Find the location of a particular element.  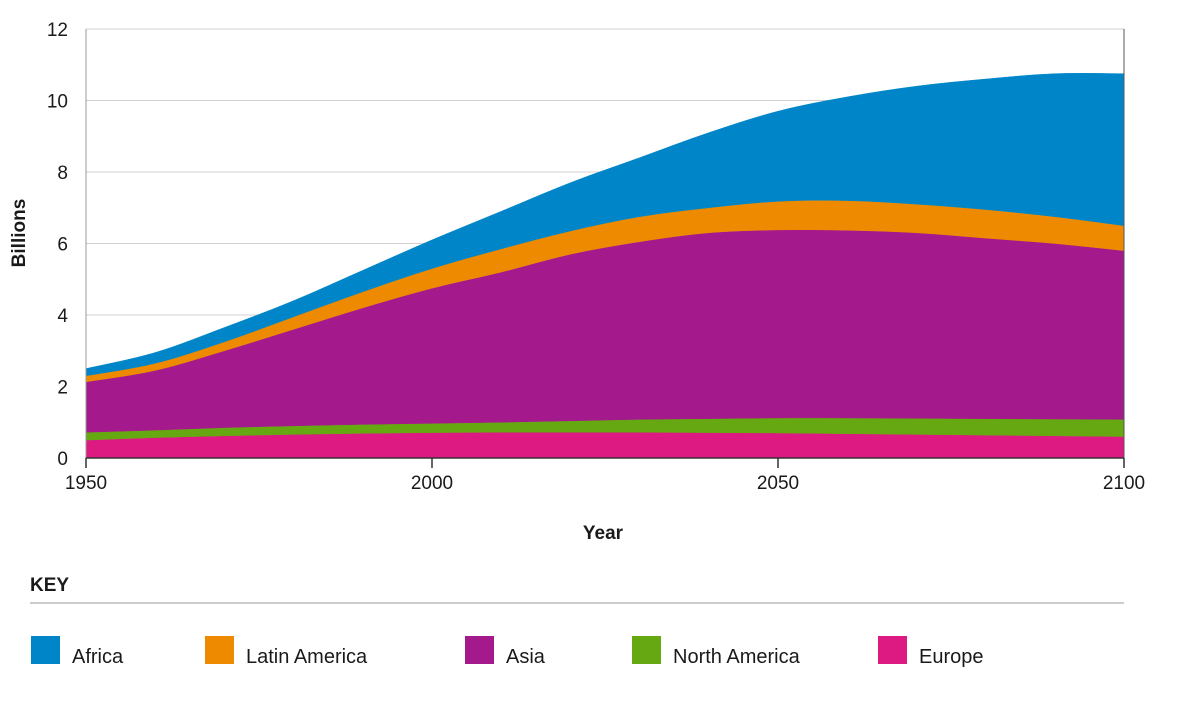

legend-label-latin-america: Latin America is located at coordinates (307, 657).